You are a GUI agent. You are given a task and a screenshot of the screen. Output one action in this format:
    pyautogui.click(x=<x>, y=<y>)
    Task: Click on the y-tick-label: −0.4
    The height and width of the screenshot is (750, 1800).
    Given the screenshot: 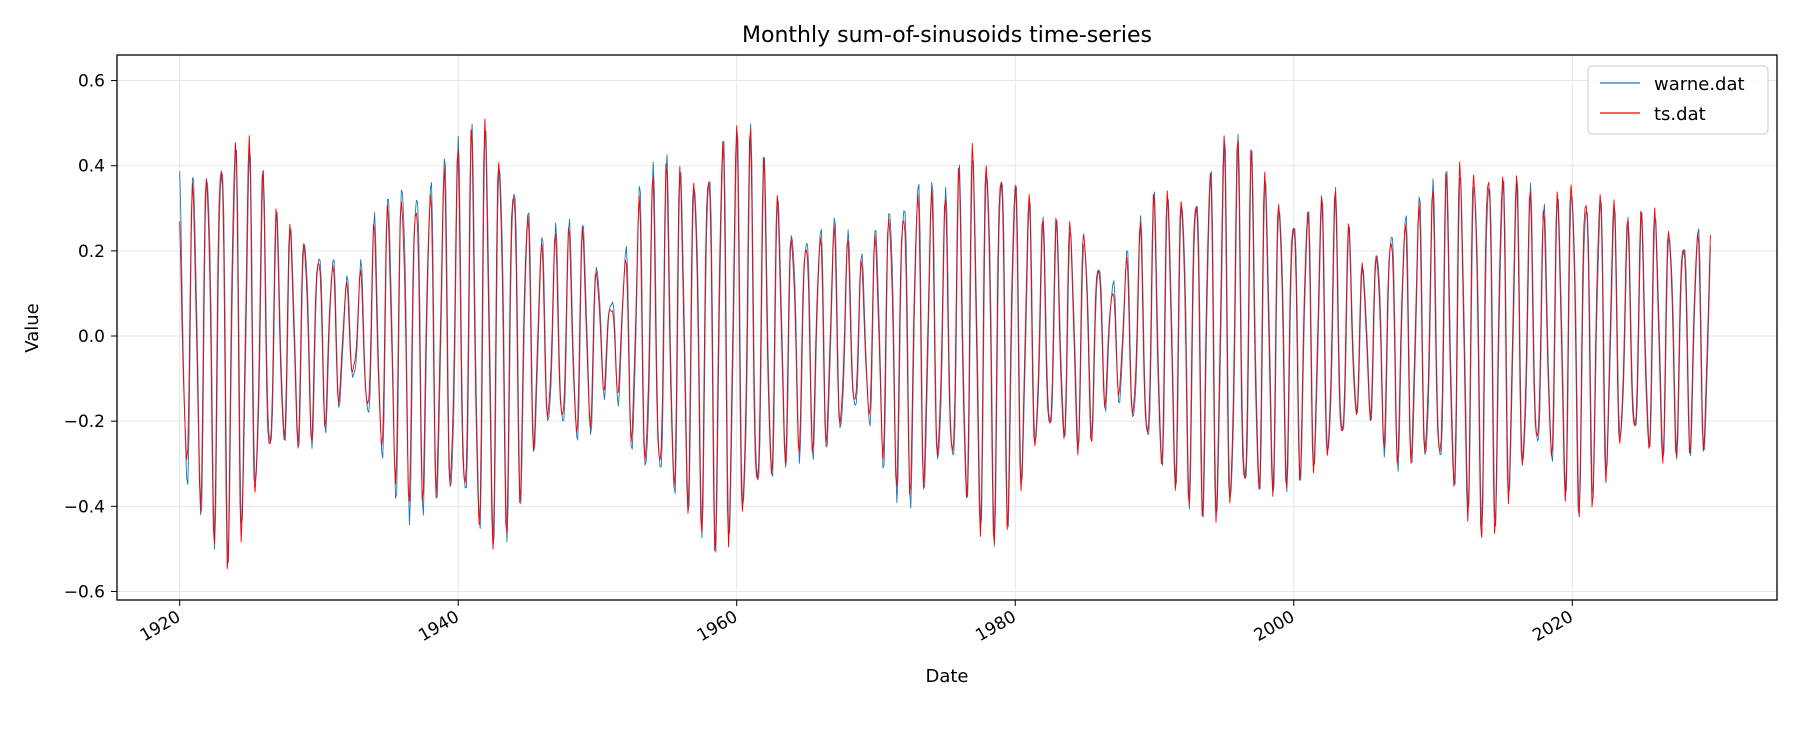 What is the action you would take?
    pyautogui.click(x=84, y=507)
    